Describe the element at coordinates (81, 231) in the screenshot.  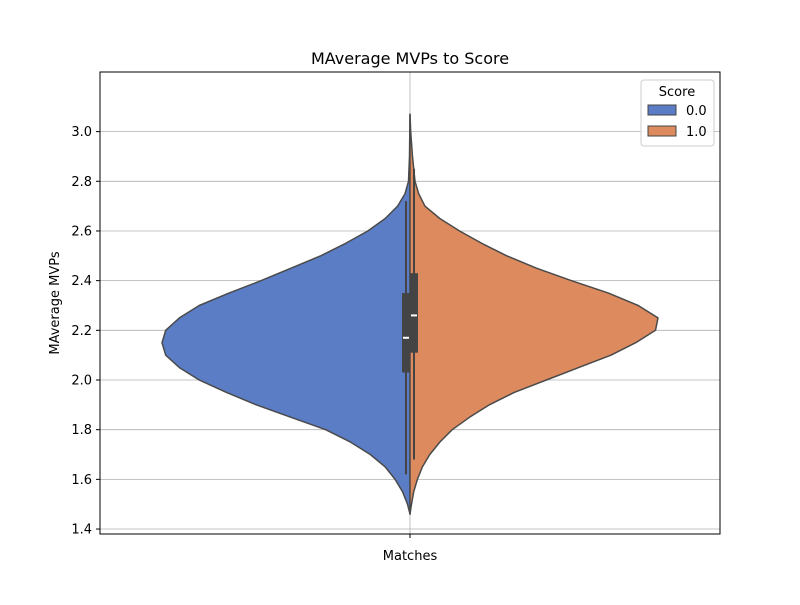
I see `y-tick-label: 2.6` at that location.